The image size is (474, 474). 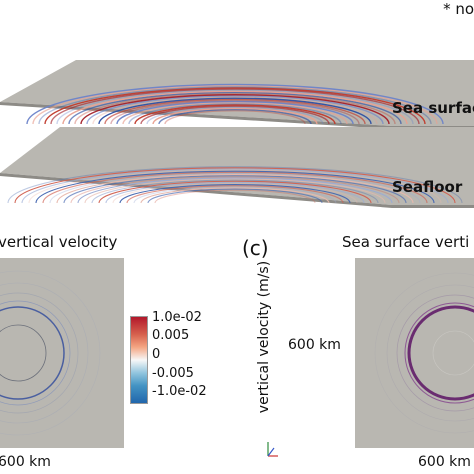 What do you see at coordinates (314, 345) in the screenshot?
I see `panel-c-scale-side: 600 km` at bounding box center [314, 345].